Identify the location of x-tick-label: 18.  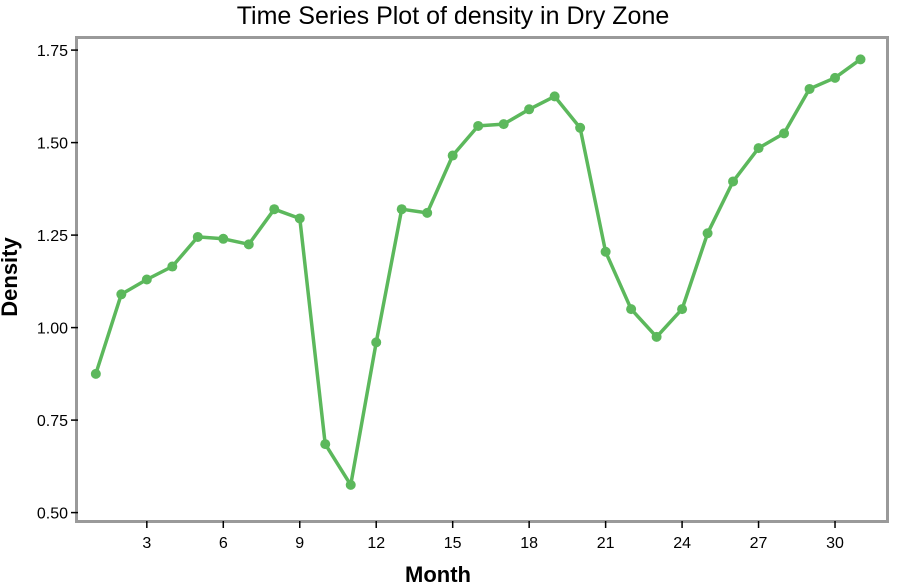
(529, 543).